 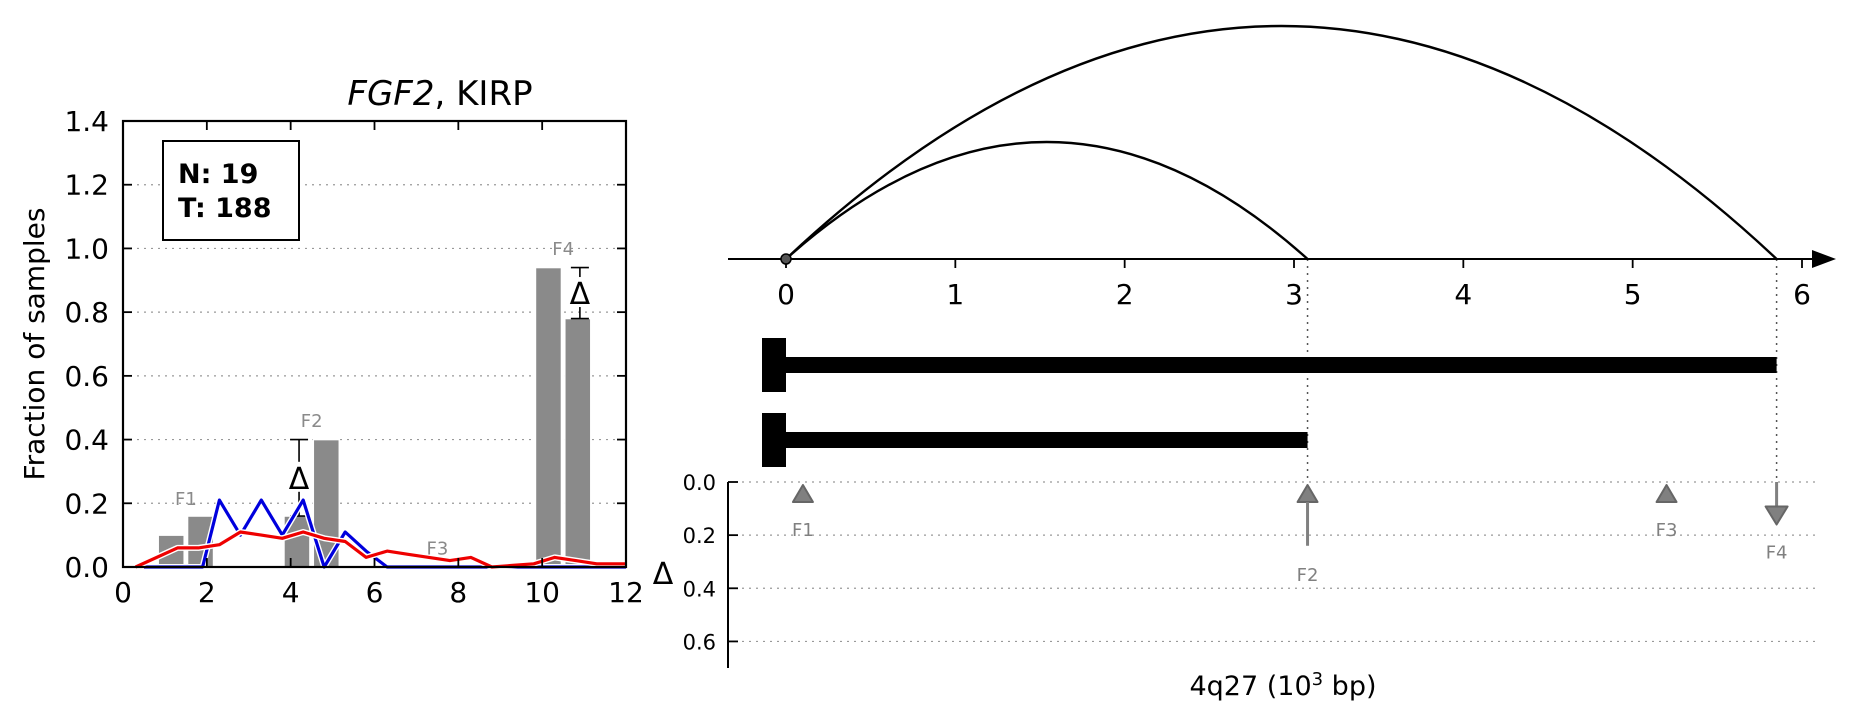 What do you see at coordinates (34, 344) in the screenshot?
I see `y-axis-label: Fraction of samples` at bounding box center [34, 344].